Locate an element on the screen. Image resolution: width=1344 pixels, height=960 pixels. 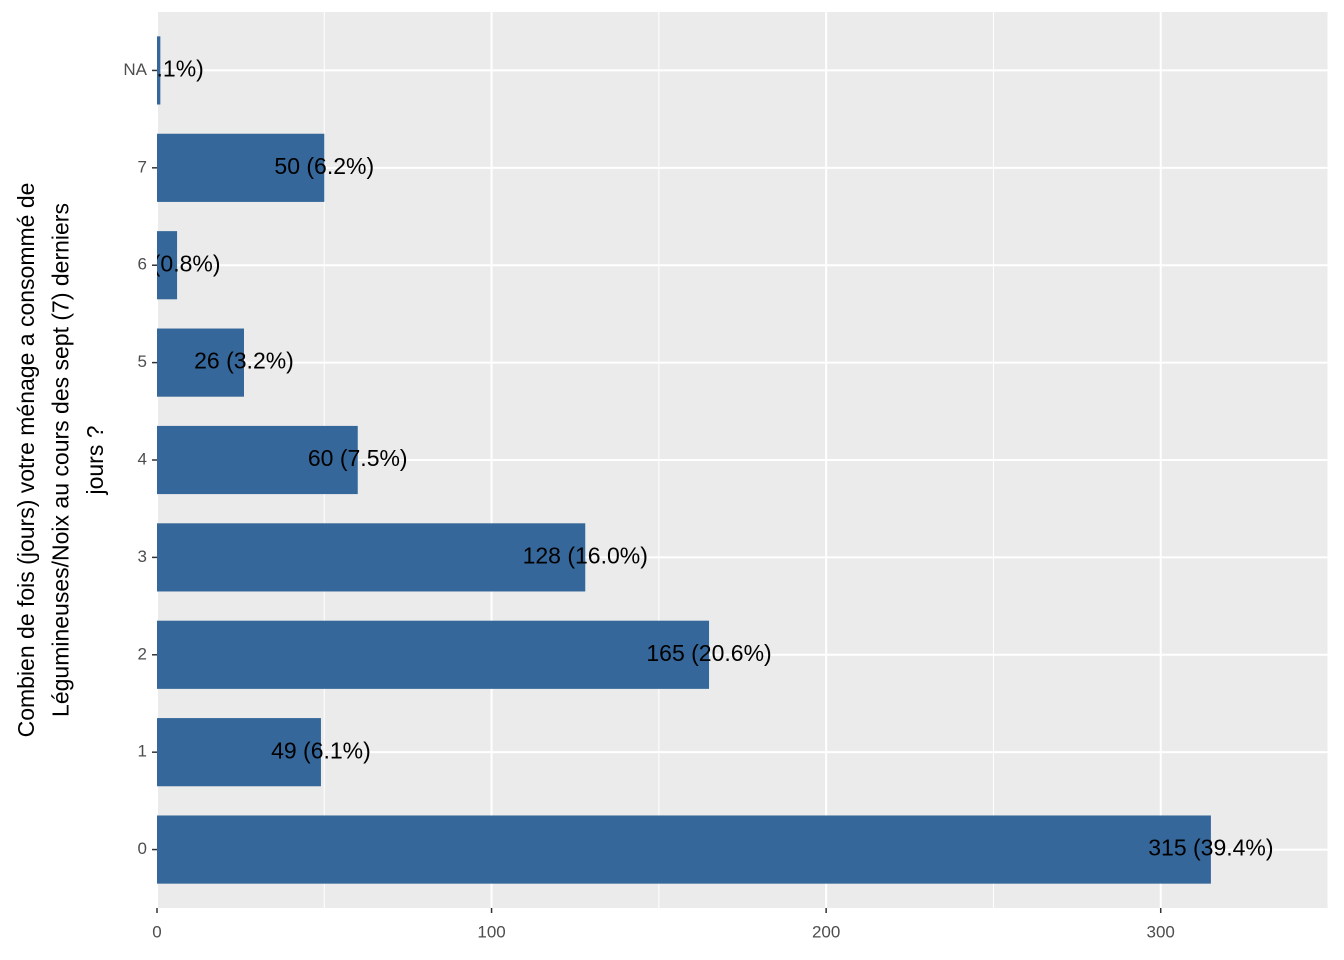
value-label: 1 (0.1%) is located at coordinates (160, 69).